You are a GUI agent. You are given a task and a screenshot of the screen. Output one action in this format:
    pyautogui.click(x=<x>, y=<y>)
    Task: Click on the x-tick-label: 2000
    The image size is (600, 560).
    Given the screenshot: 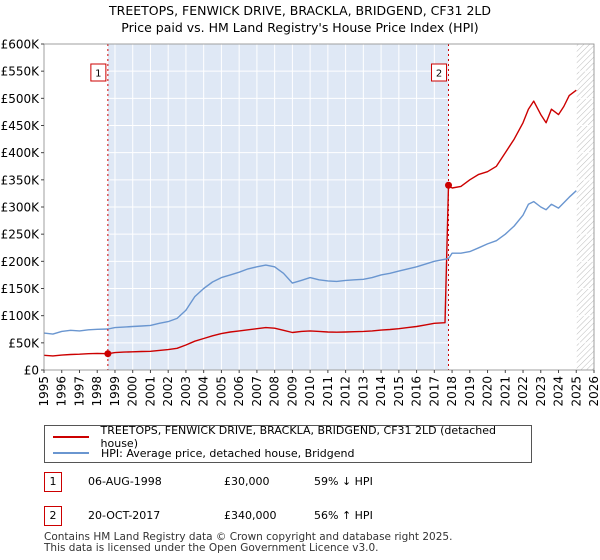 What is the action you would take?
    pyautogui.click(x=133, y=391)
    